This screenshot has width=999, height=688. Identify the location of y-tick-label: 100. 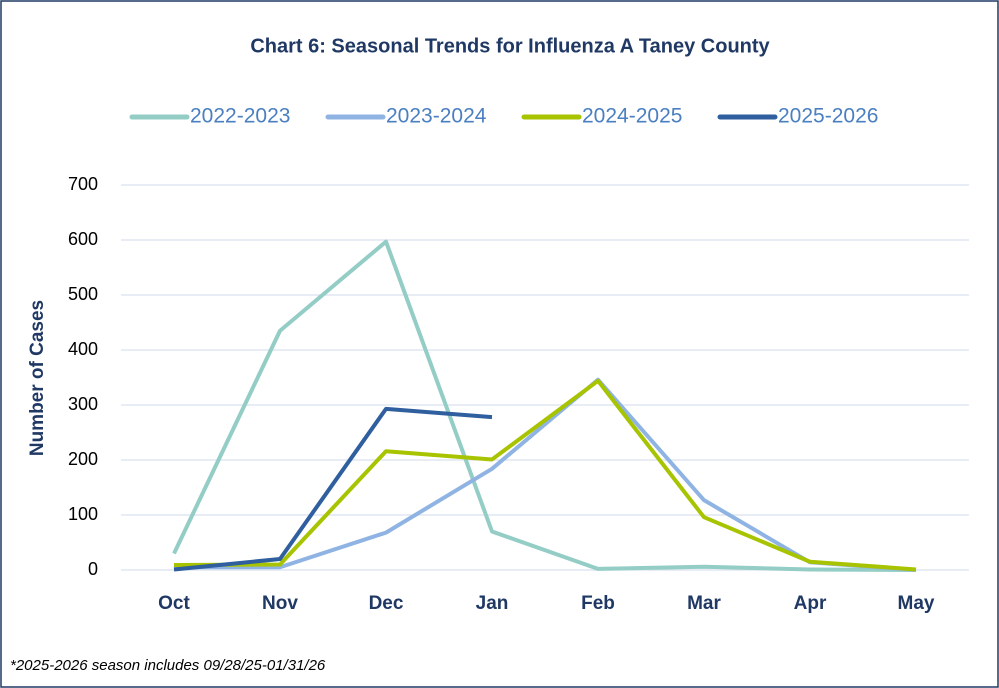
(83, 514).